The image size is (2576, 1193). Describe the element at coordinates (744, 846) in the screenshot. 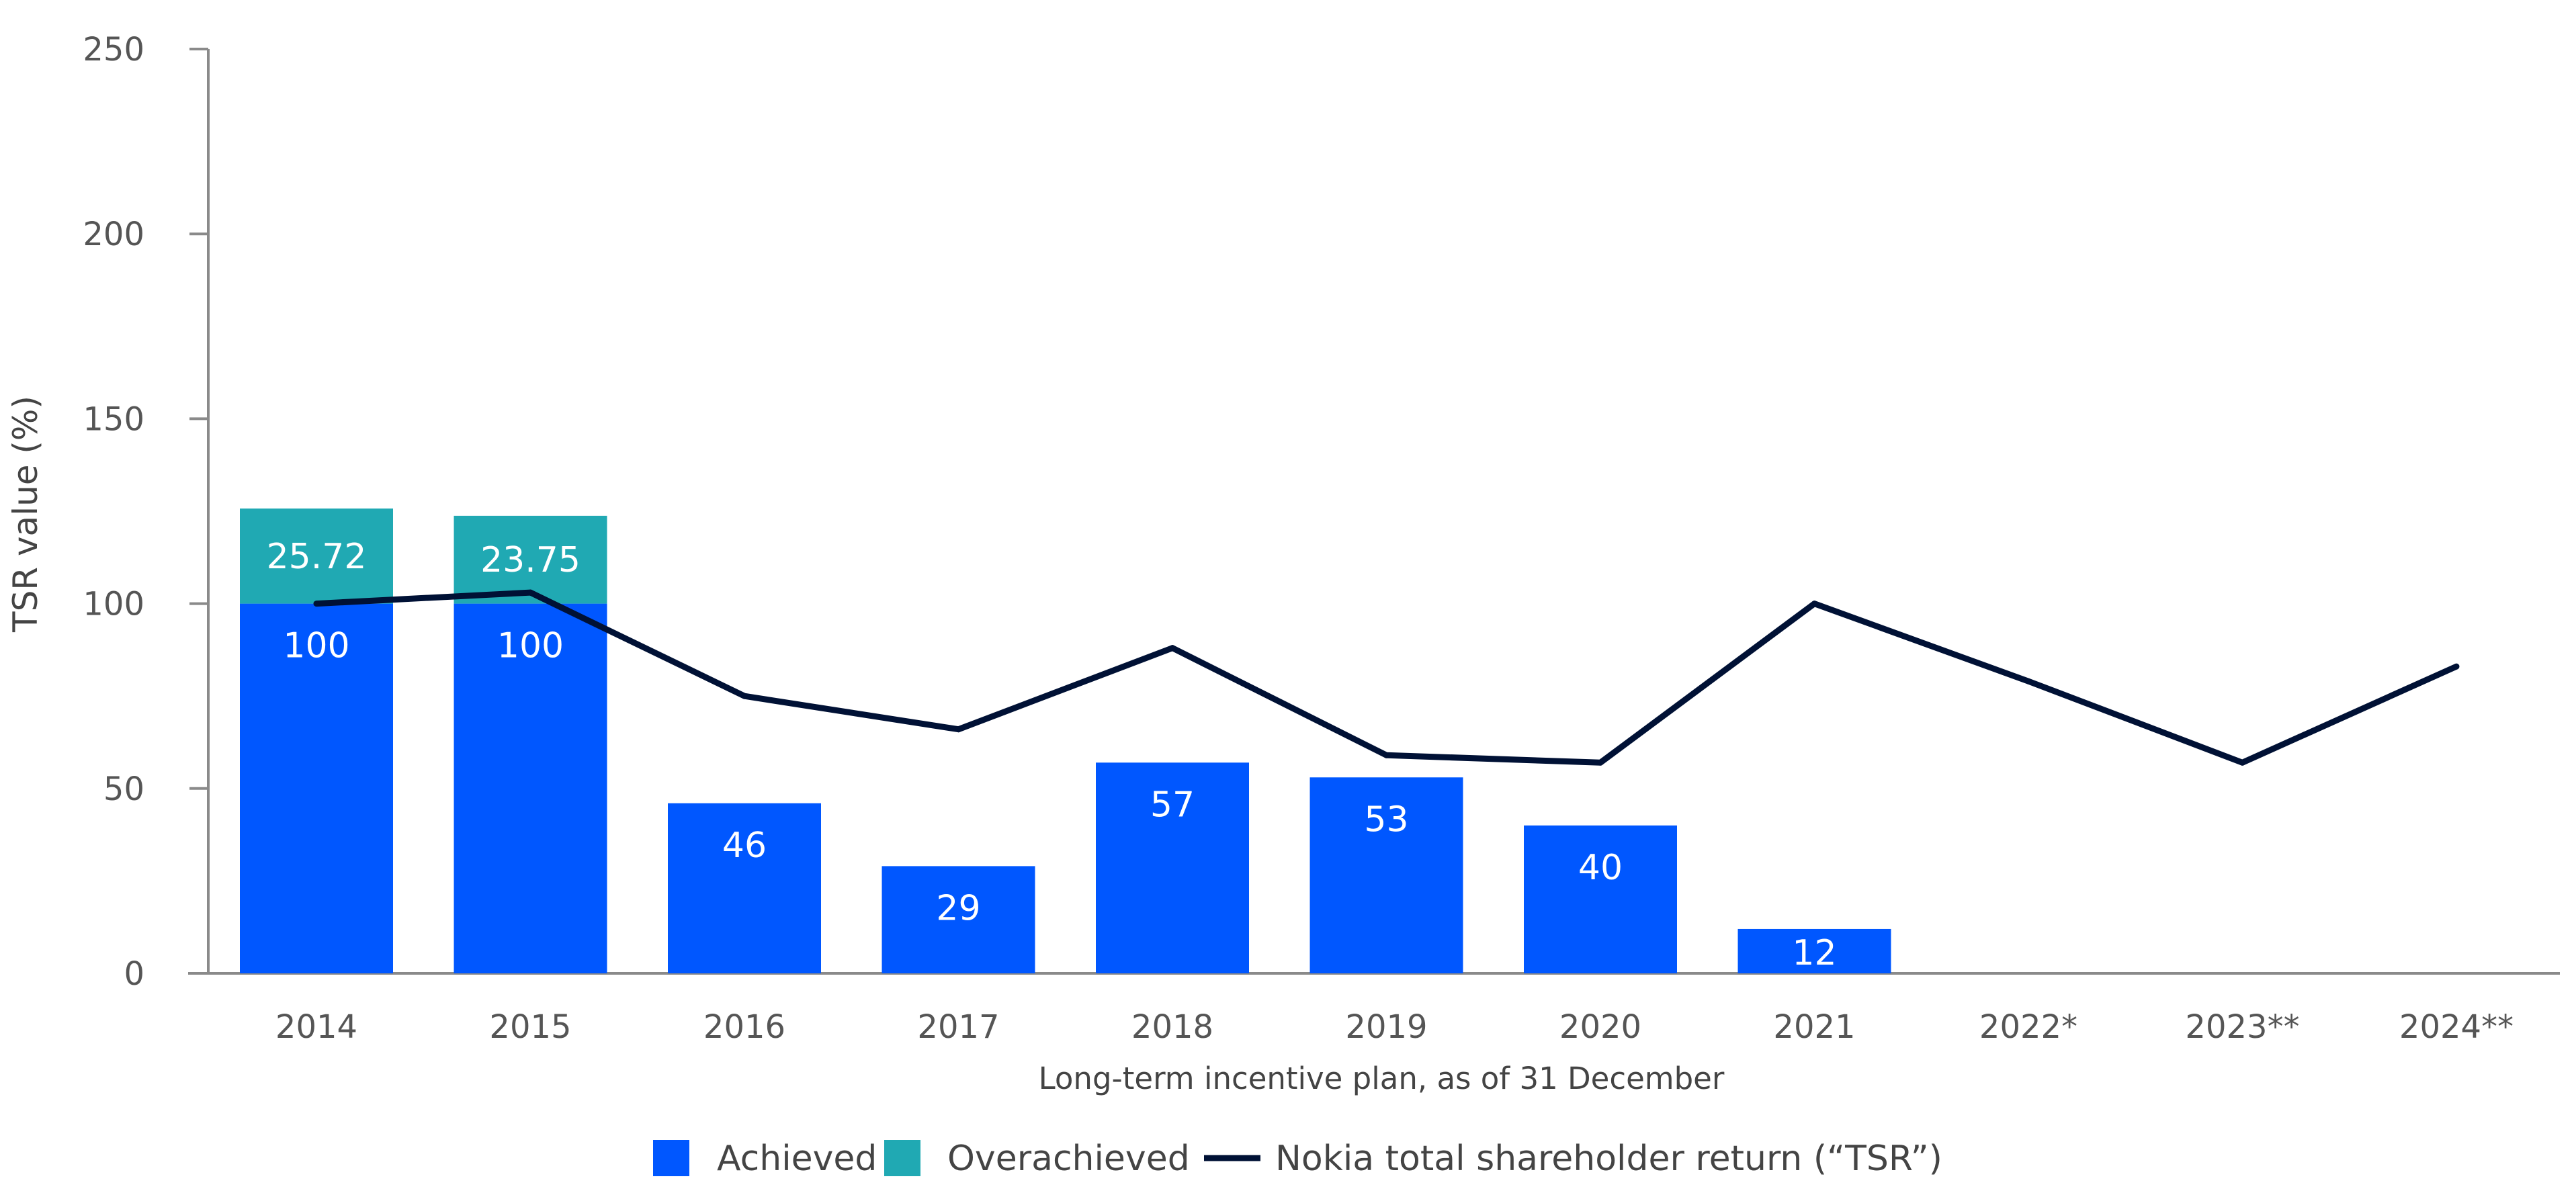

I see `bar-label-achieved: 46` at that location.